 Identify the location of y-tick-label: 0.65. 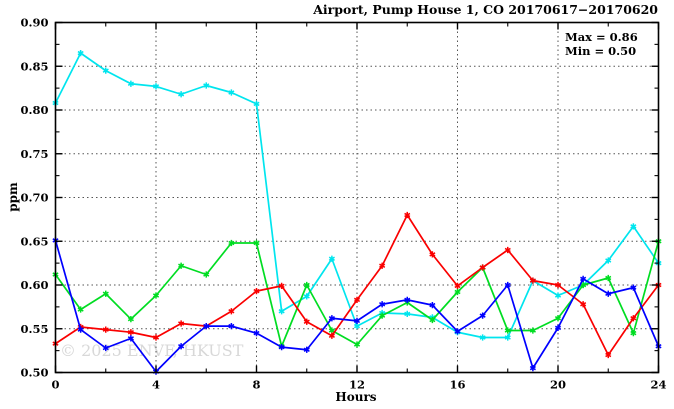
(34, 241).